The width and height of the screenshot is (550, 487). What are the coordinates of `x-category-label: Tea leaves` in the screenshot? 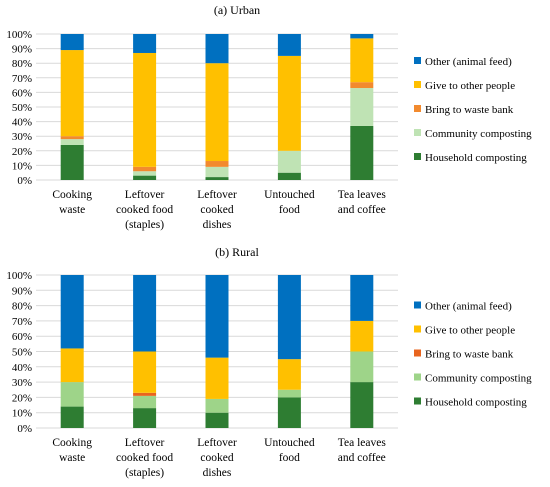 It's located at (362, 195).